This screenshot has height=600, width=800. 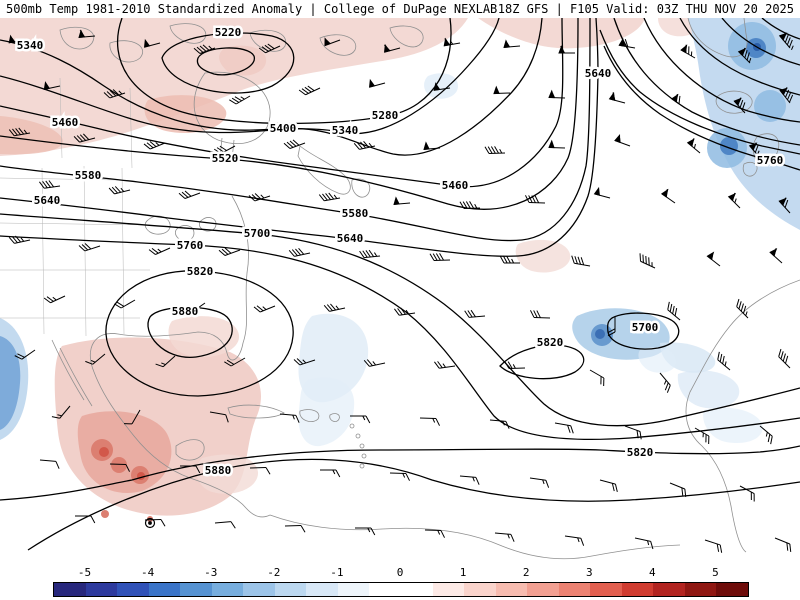 I want to click on contour-label: 5400, so click(x=283, y=128).